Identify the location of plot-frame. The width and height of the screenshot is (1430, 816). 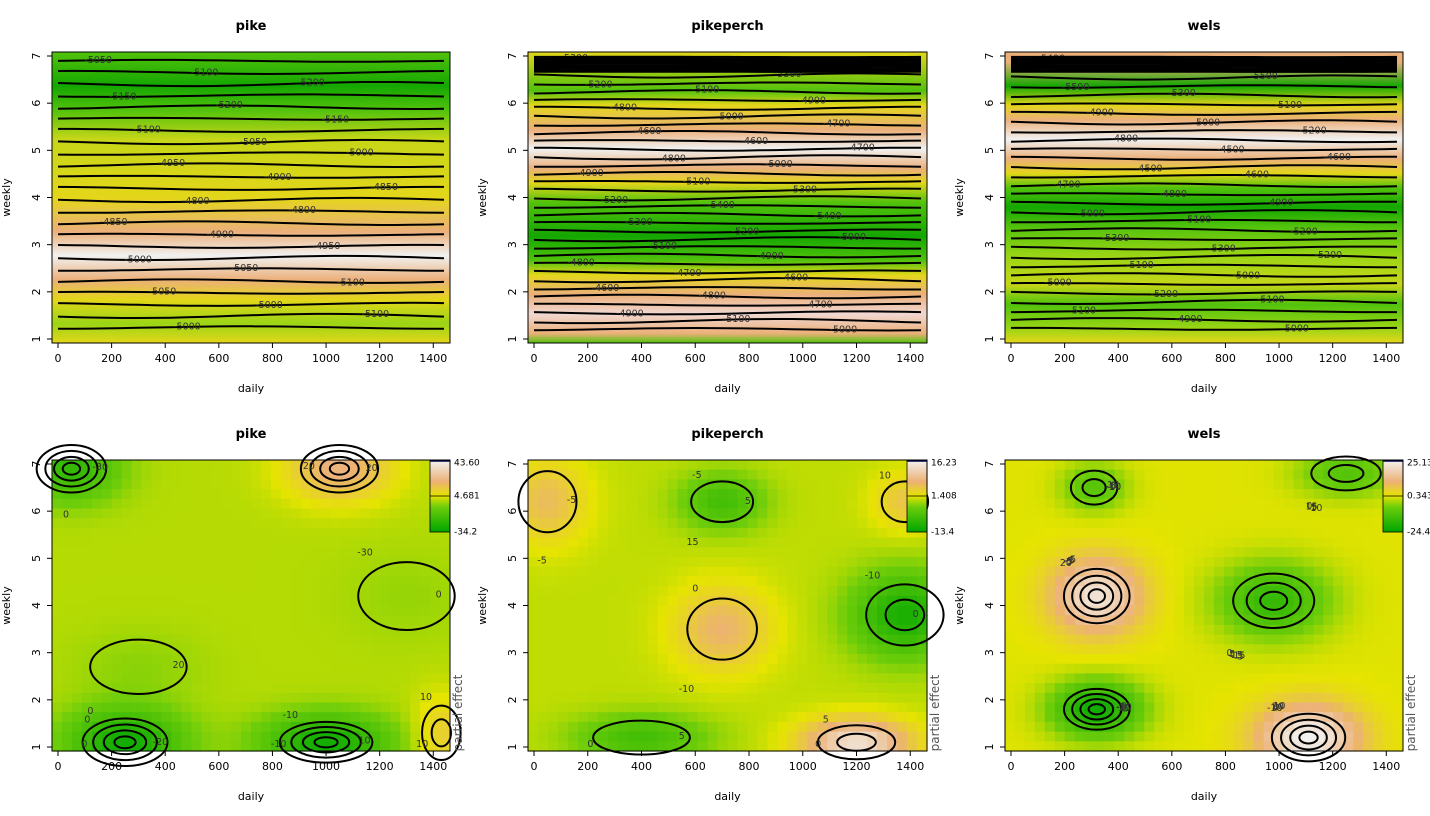
(727, 605).